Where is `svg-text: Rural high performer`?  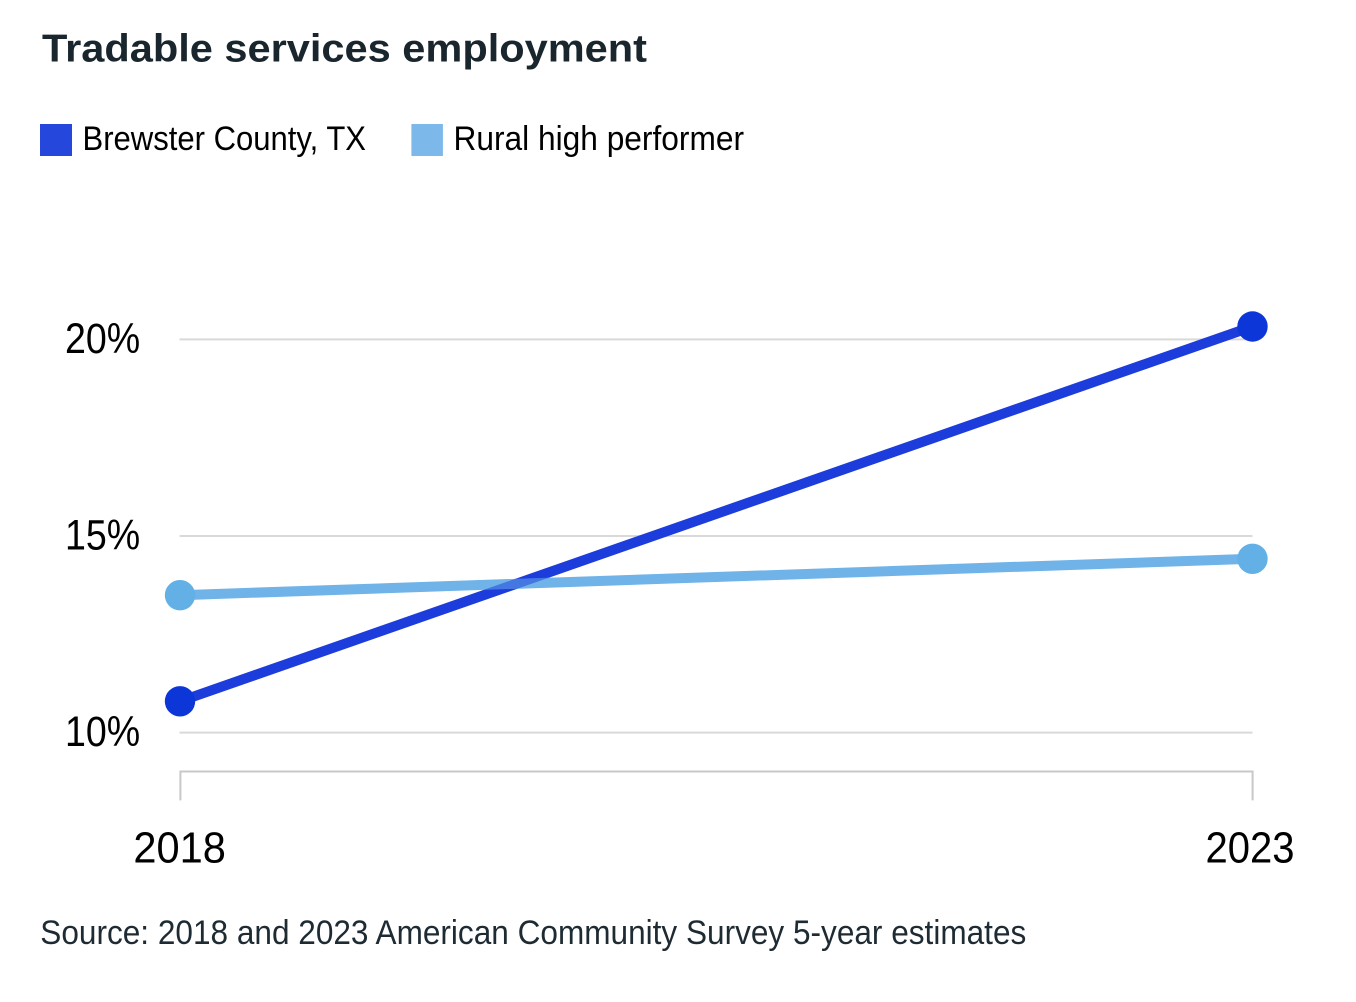
svg-text: Rural high performer is located at coordinates (599, 139).